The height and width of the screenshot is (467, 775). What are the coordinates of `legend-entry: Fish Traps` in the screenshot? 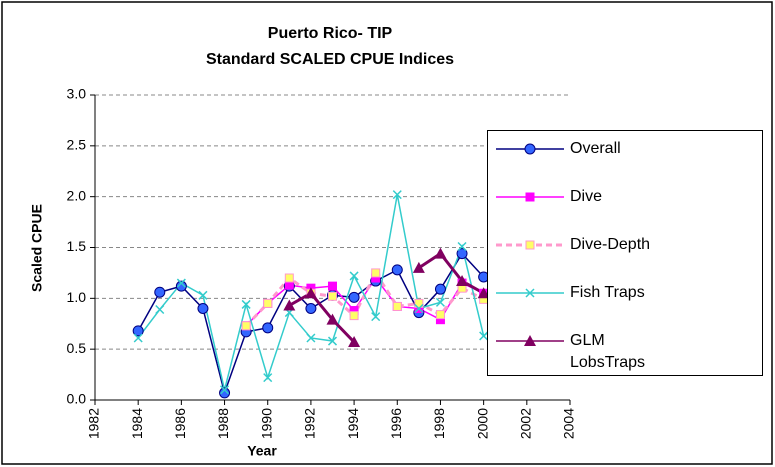 It's located at (625, 299).